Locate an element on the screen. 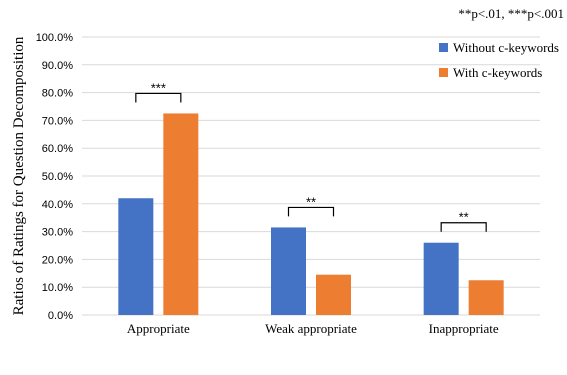 Image resolution: width=567 pixels, height=375 pixels. legend-label: Without c-keywords is located at coordinates (506, 47).